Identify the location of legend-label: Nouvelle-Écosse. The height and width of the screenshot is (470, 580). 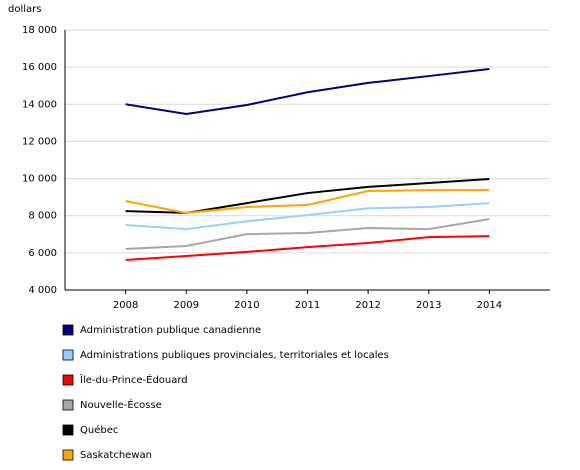
(121, 404).